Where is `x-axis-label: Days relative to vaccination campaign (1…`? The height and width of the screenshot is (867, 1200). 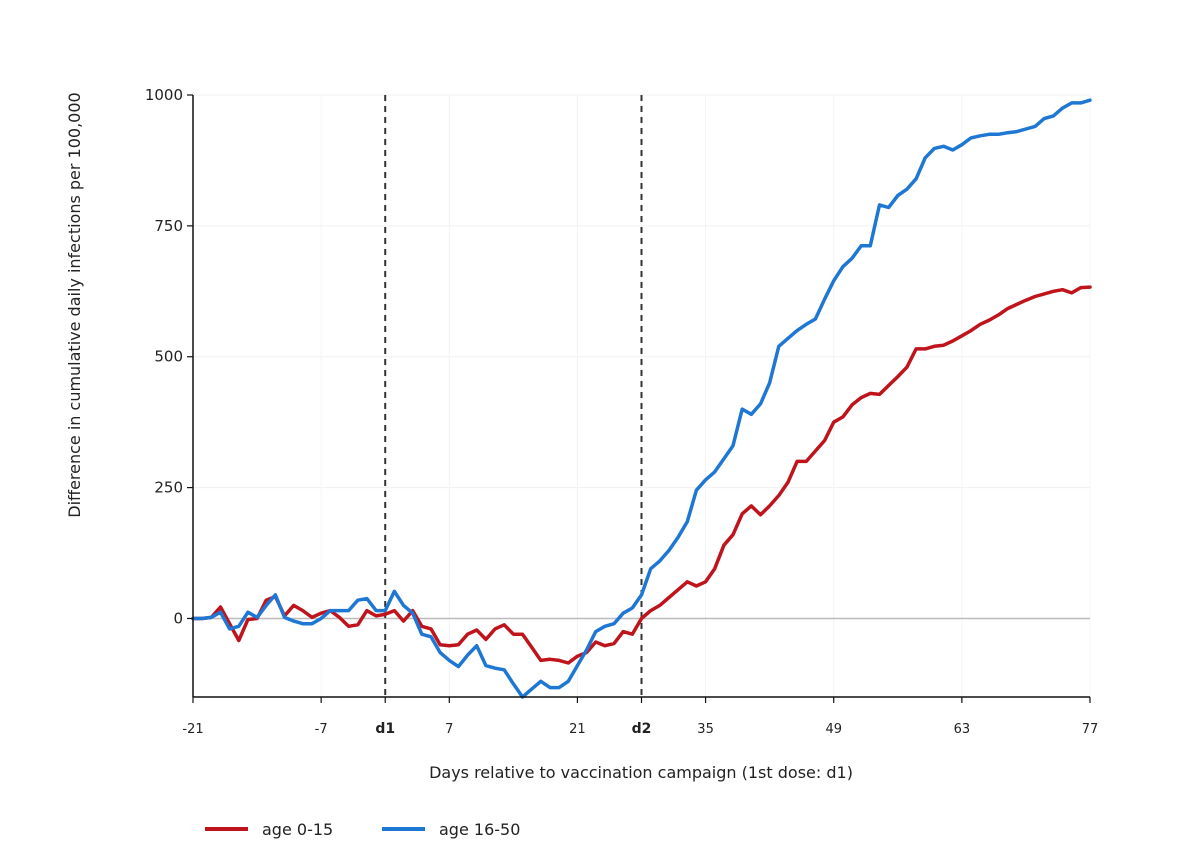
x-axis-label: Days relative to vaccination campaign (1… is located at coordinates (641, 772).